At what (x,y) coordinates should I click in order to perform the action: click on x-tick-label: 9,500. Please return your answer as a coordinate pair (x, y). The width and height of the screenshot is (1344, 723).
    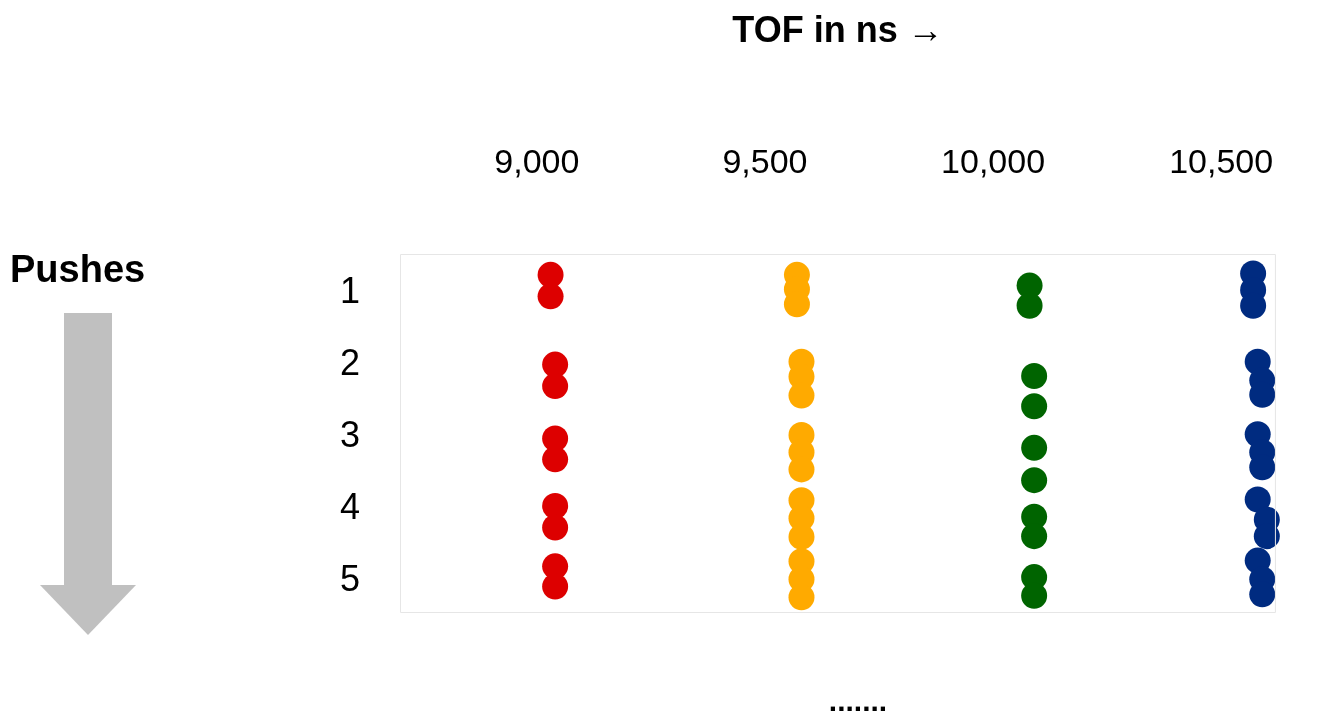
    Looking at the image, I should click on (765, 160).